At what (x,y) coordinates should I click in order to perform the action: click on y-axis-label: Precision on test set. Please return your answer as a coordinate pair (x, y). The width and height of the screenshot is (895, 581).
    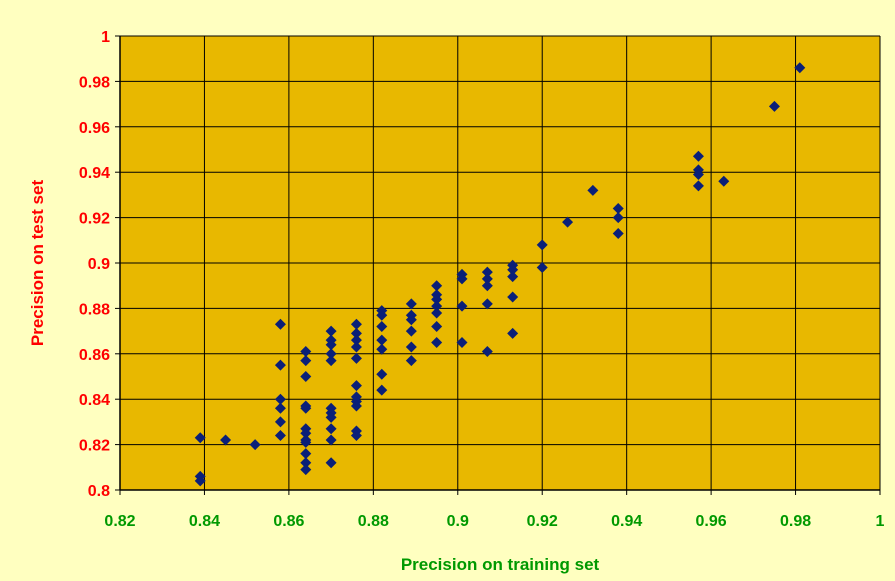
    Looking at the image, I should click on (37, 263).